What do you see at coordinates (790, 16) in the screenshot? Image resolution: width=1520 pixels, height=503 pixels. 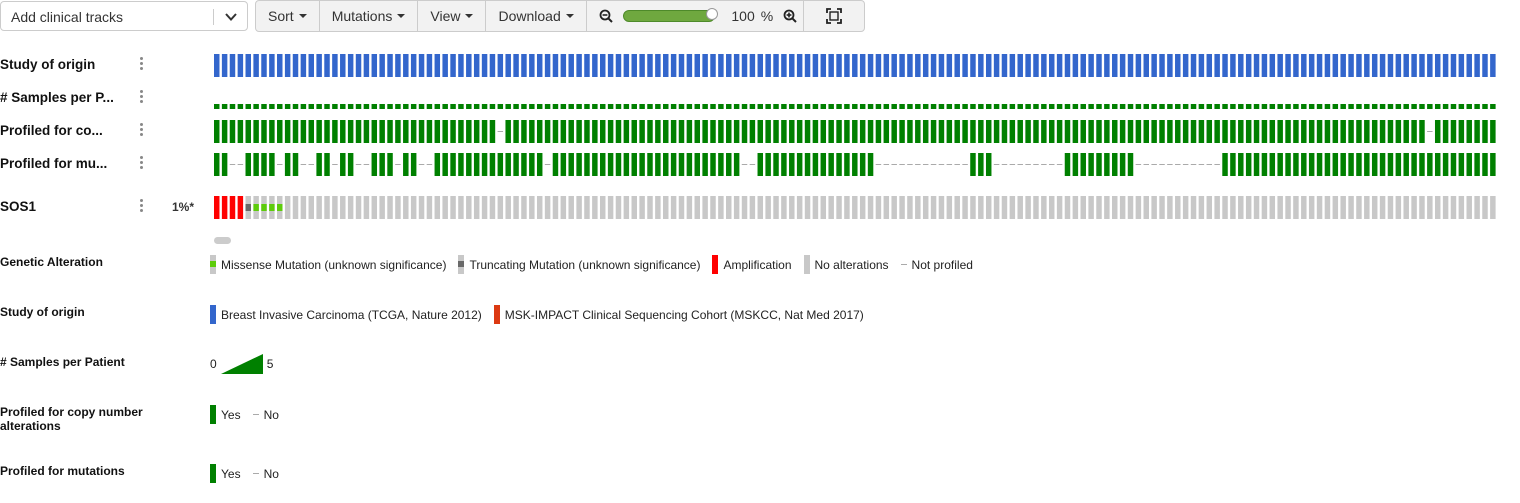 I see `zoom-in-icon` at bounding box center [790, 16].